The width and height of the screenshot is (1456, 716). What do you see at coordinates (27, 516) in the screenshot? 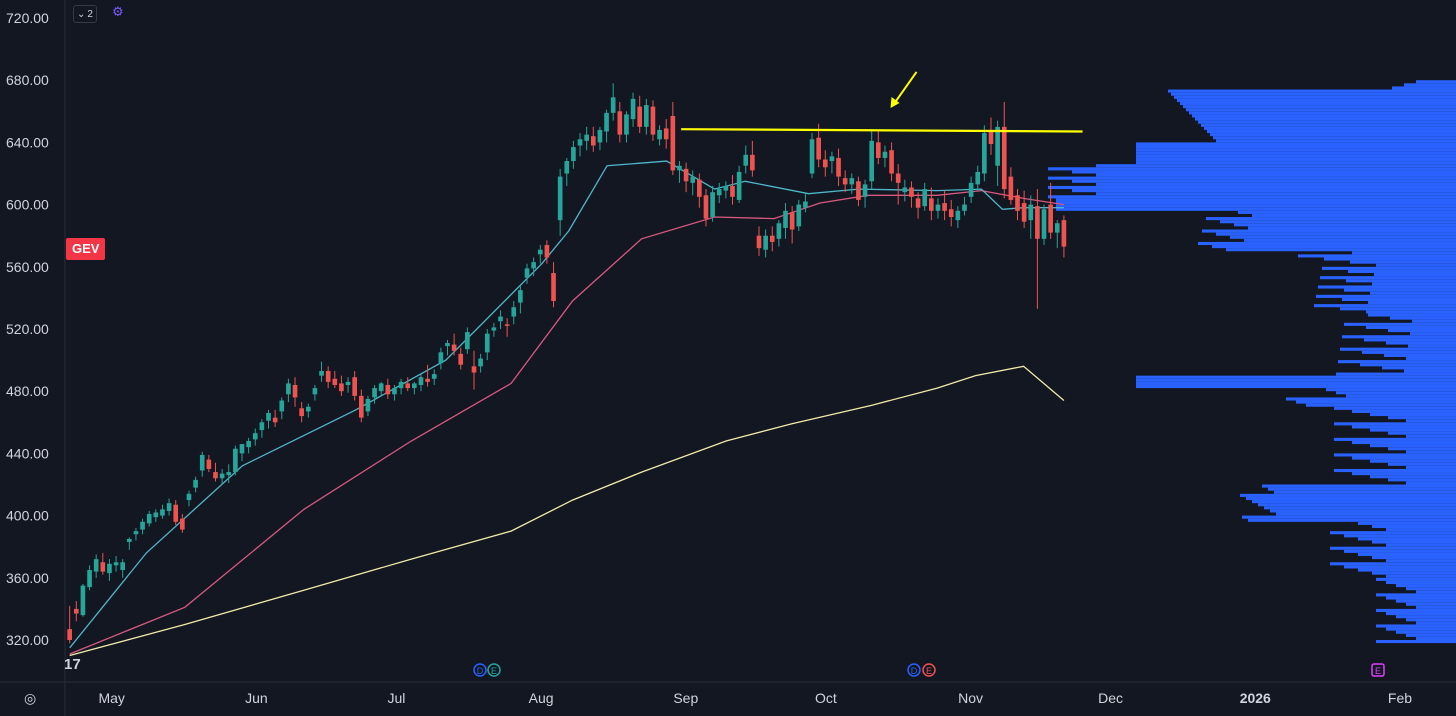
I see `y-tick-label: 400.00` at bounding box center [27, 516].